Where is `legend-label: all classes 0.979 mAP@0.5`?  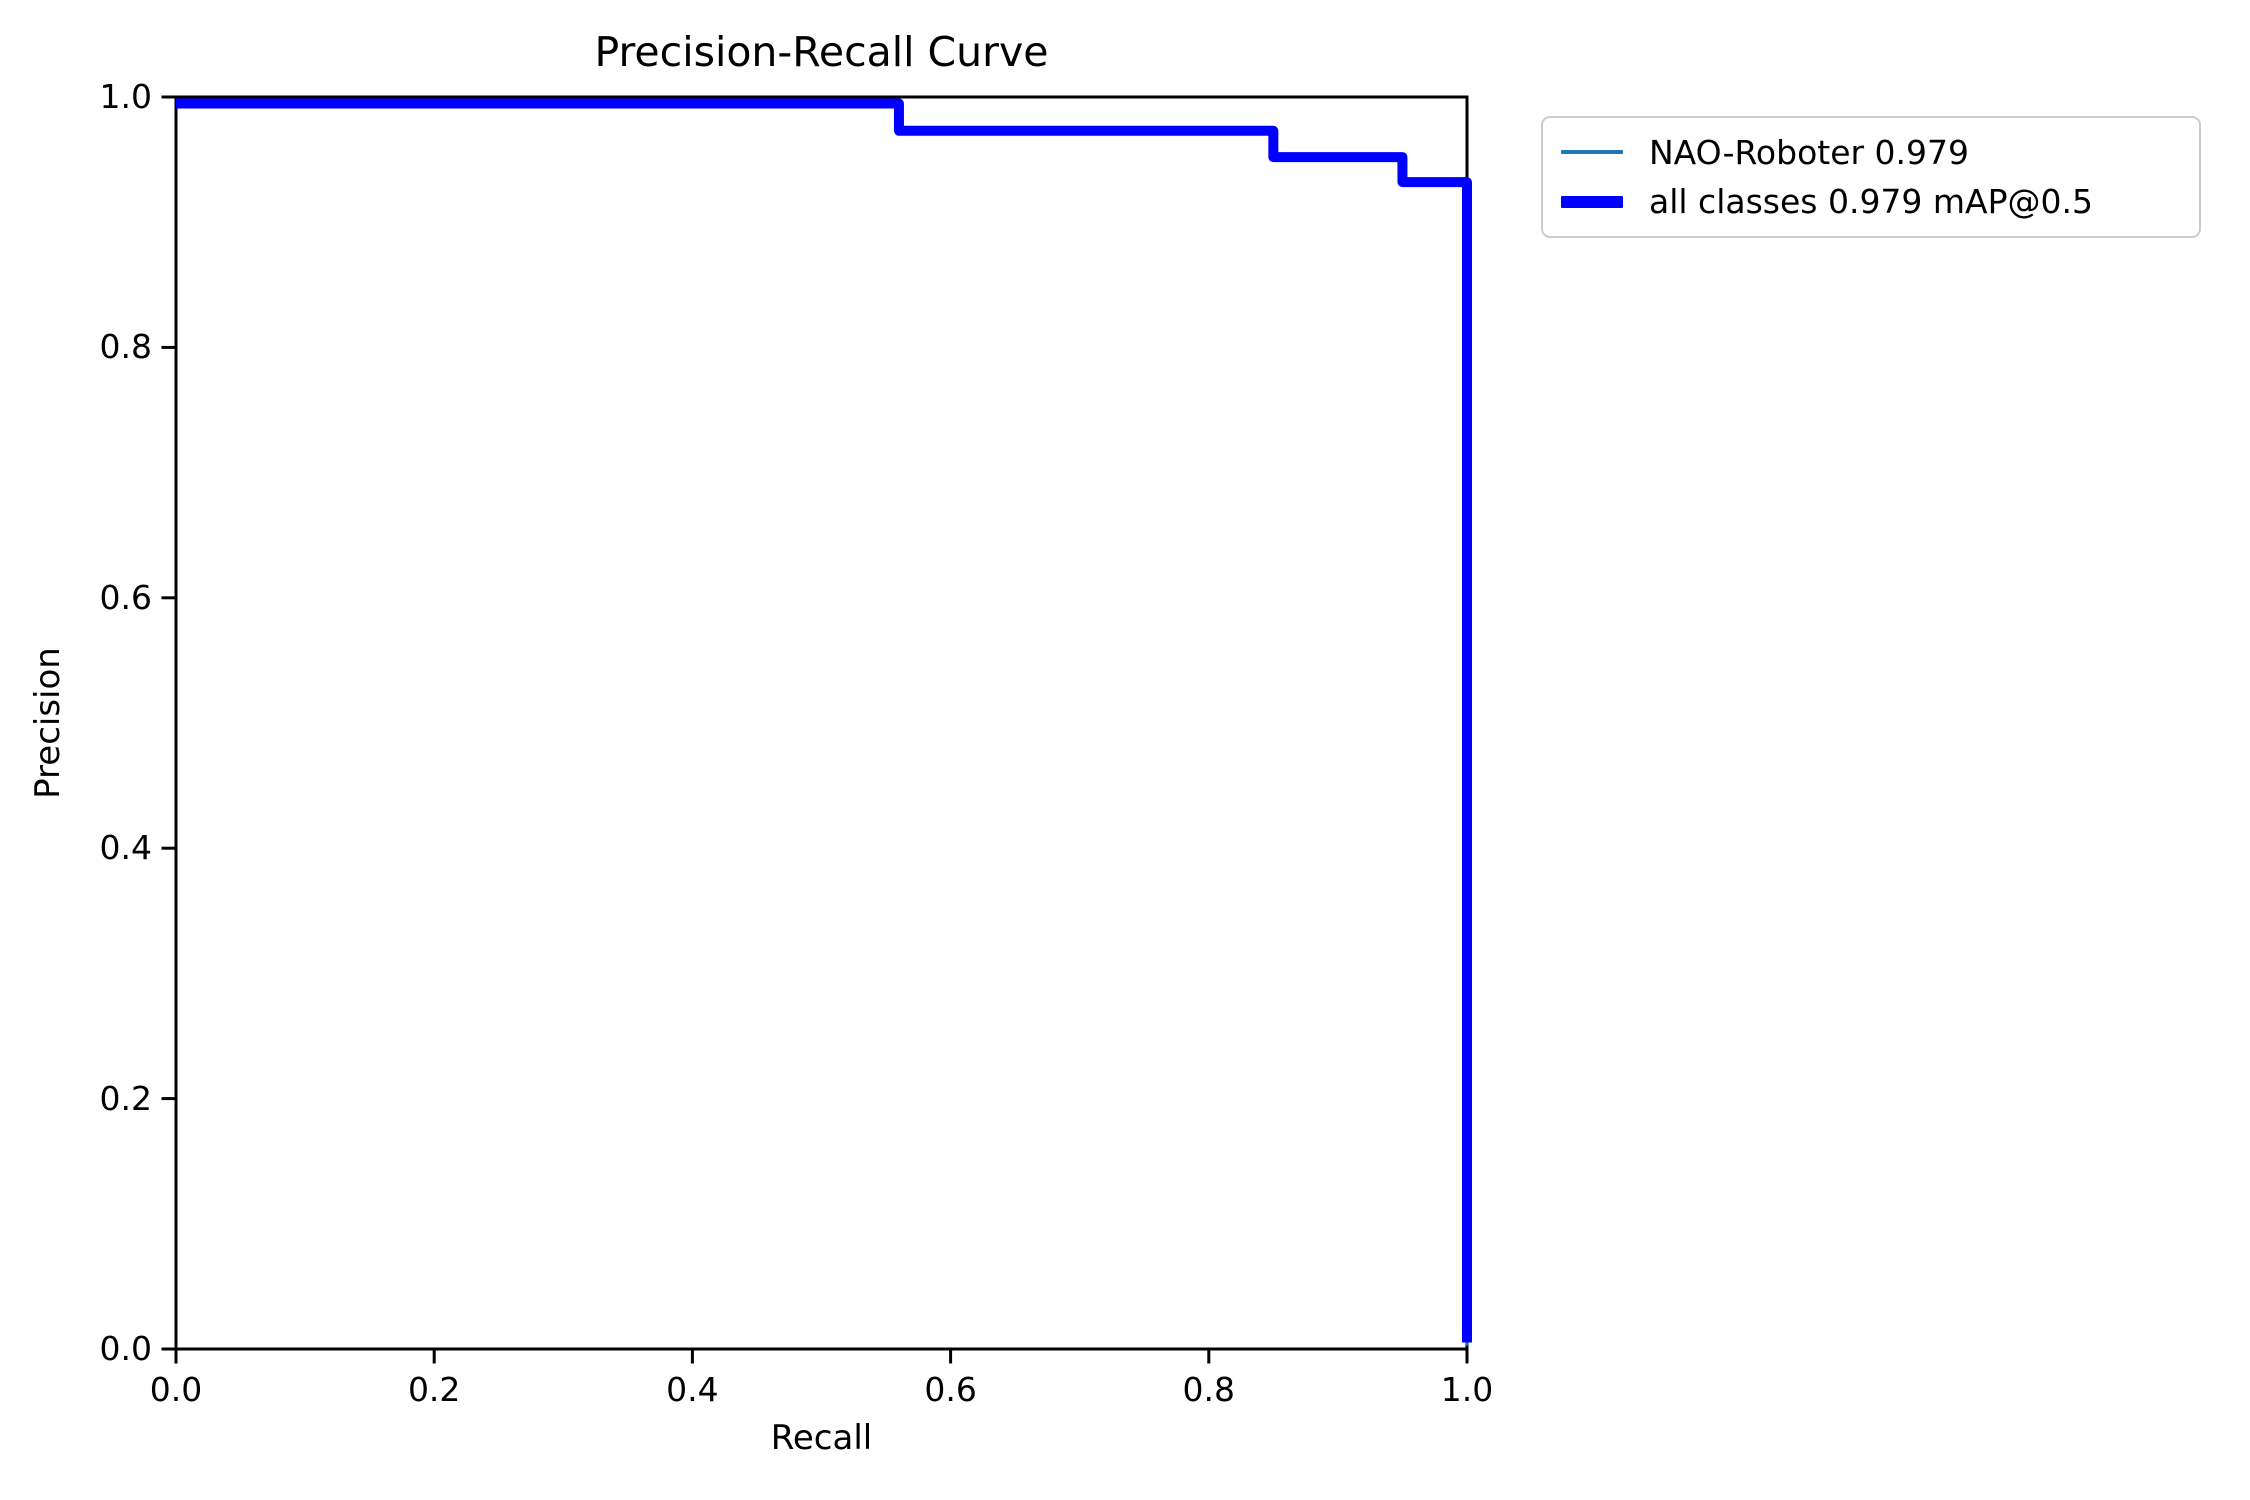 legend-label: all classes 0.979 mAP@0.5 is located at coordinates (1871, 202).